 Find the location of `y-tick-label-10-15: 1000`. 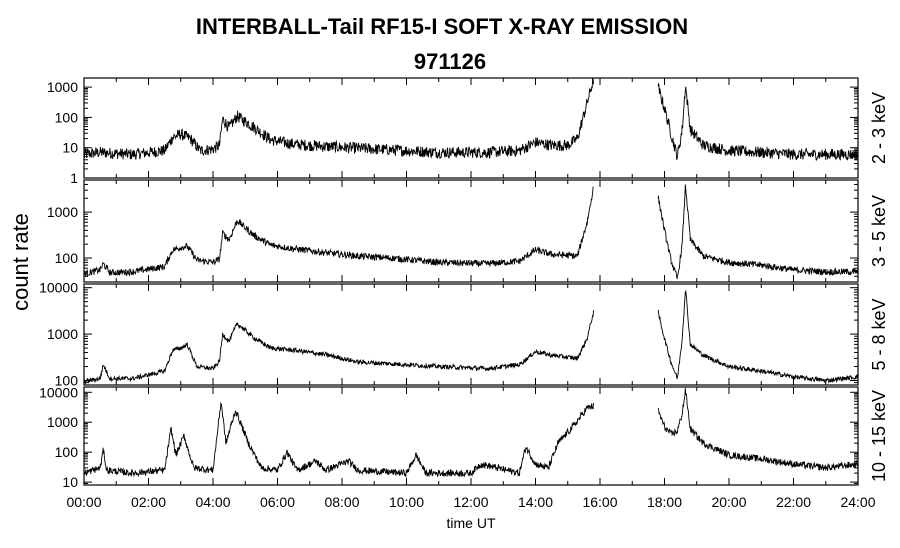

y-tick-label-10-15: 1000 is located at coordinates (62, 422).